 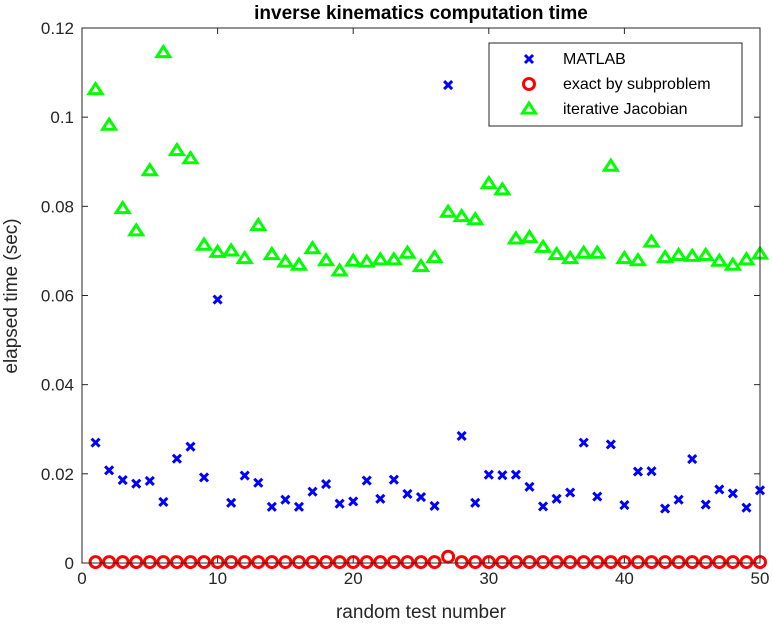 I want to click on x-tick-label: 0, so click(x=81, y=578).